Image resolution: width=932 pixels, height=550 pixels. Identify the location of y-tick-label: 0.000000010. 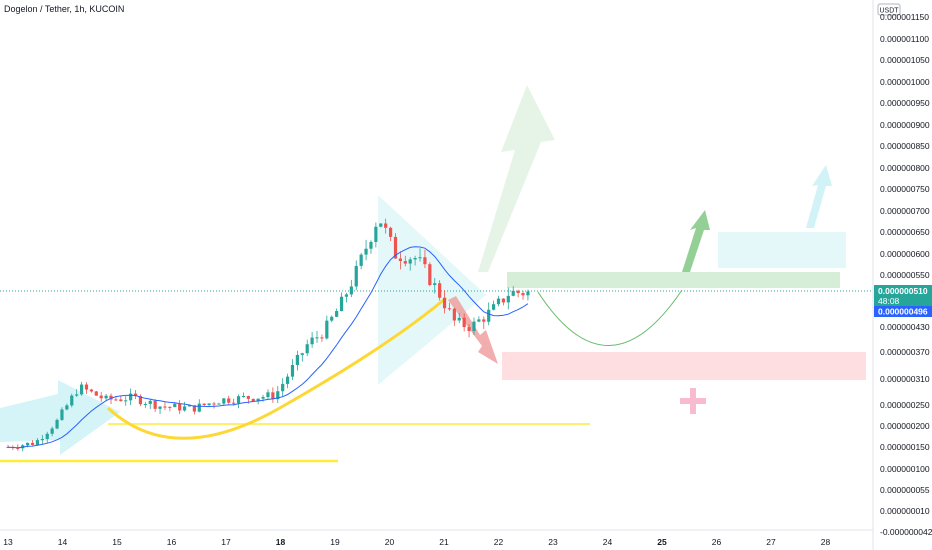
(905, 511).